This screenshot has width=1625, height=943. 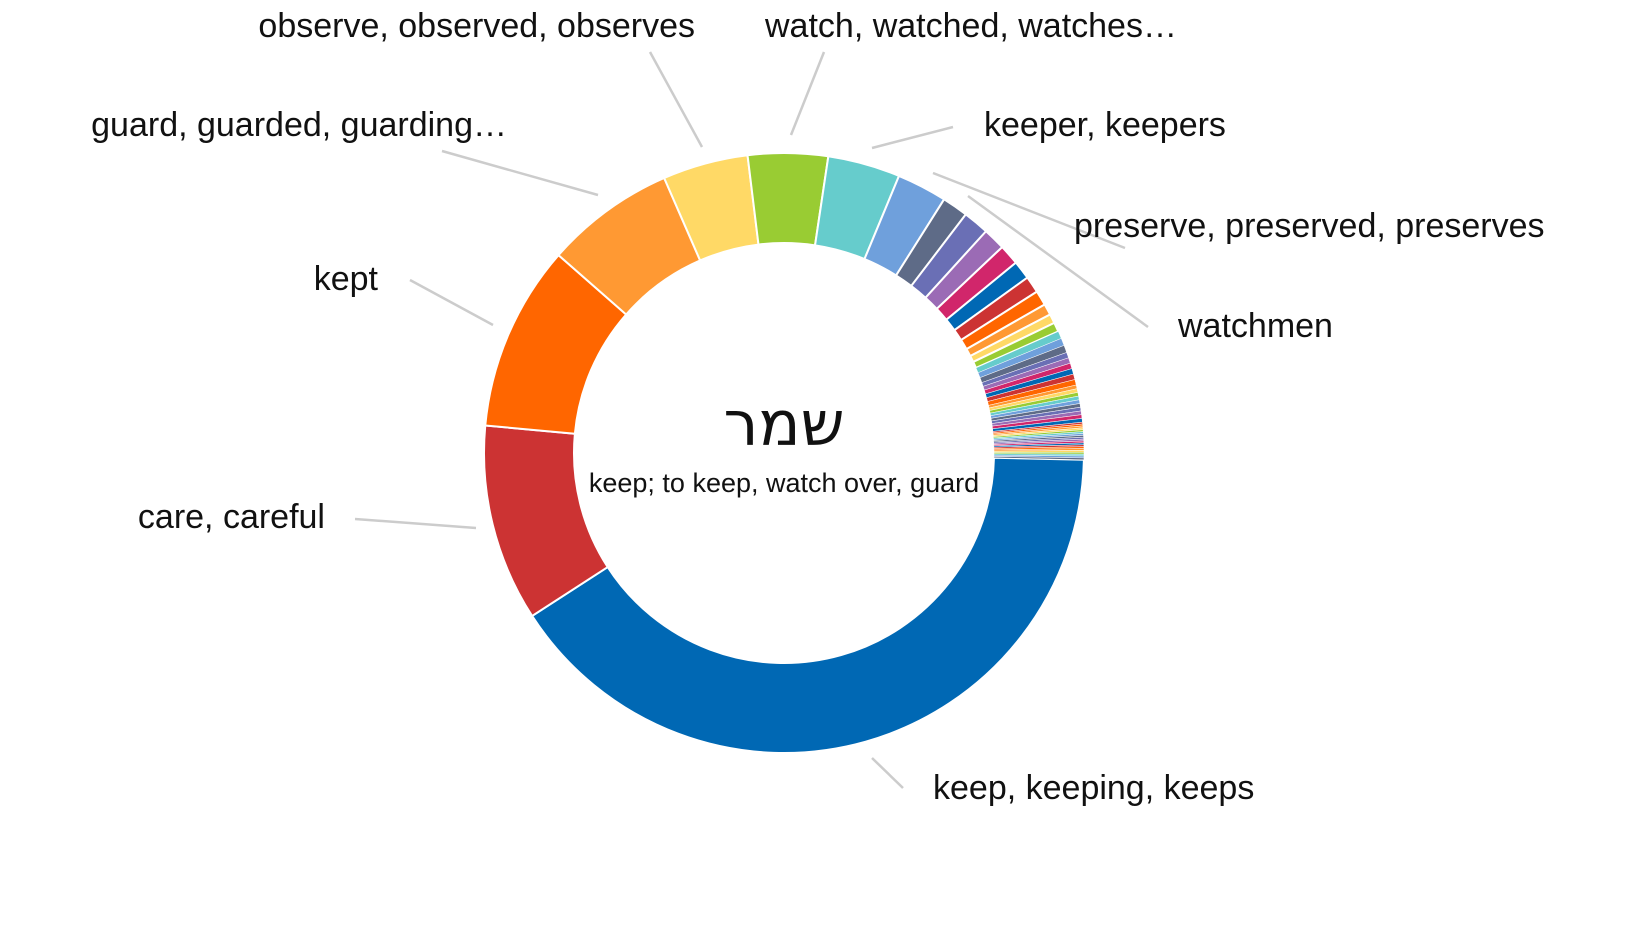 What do you see at coordinates (1093, 788) in the screenshot?
I see `slice-label: keep, keeping, keeps` at bounding box center [1093, 788].